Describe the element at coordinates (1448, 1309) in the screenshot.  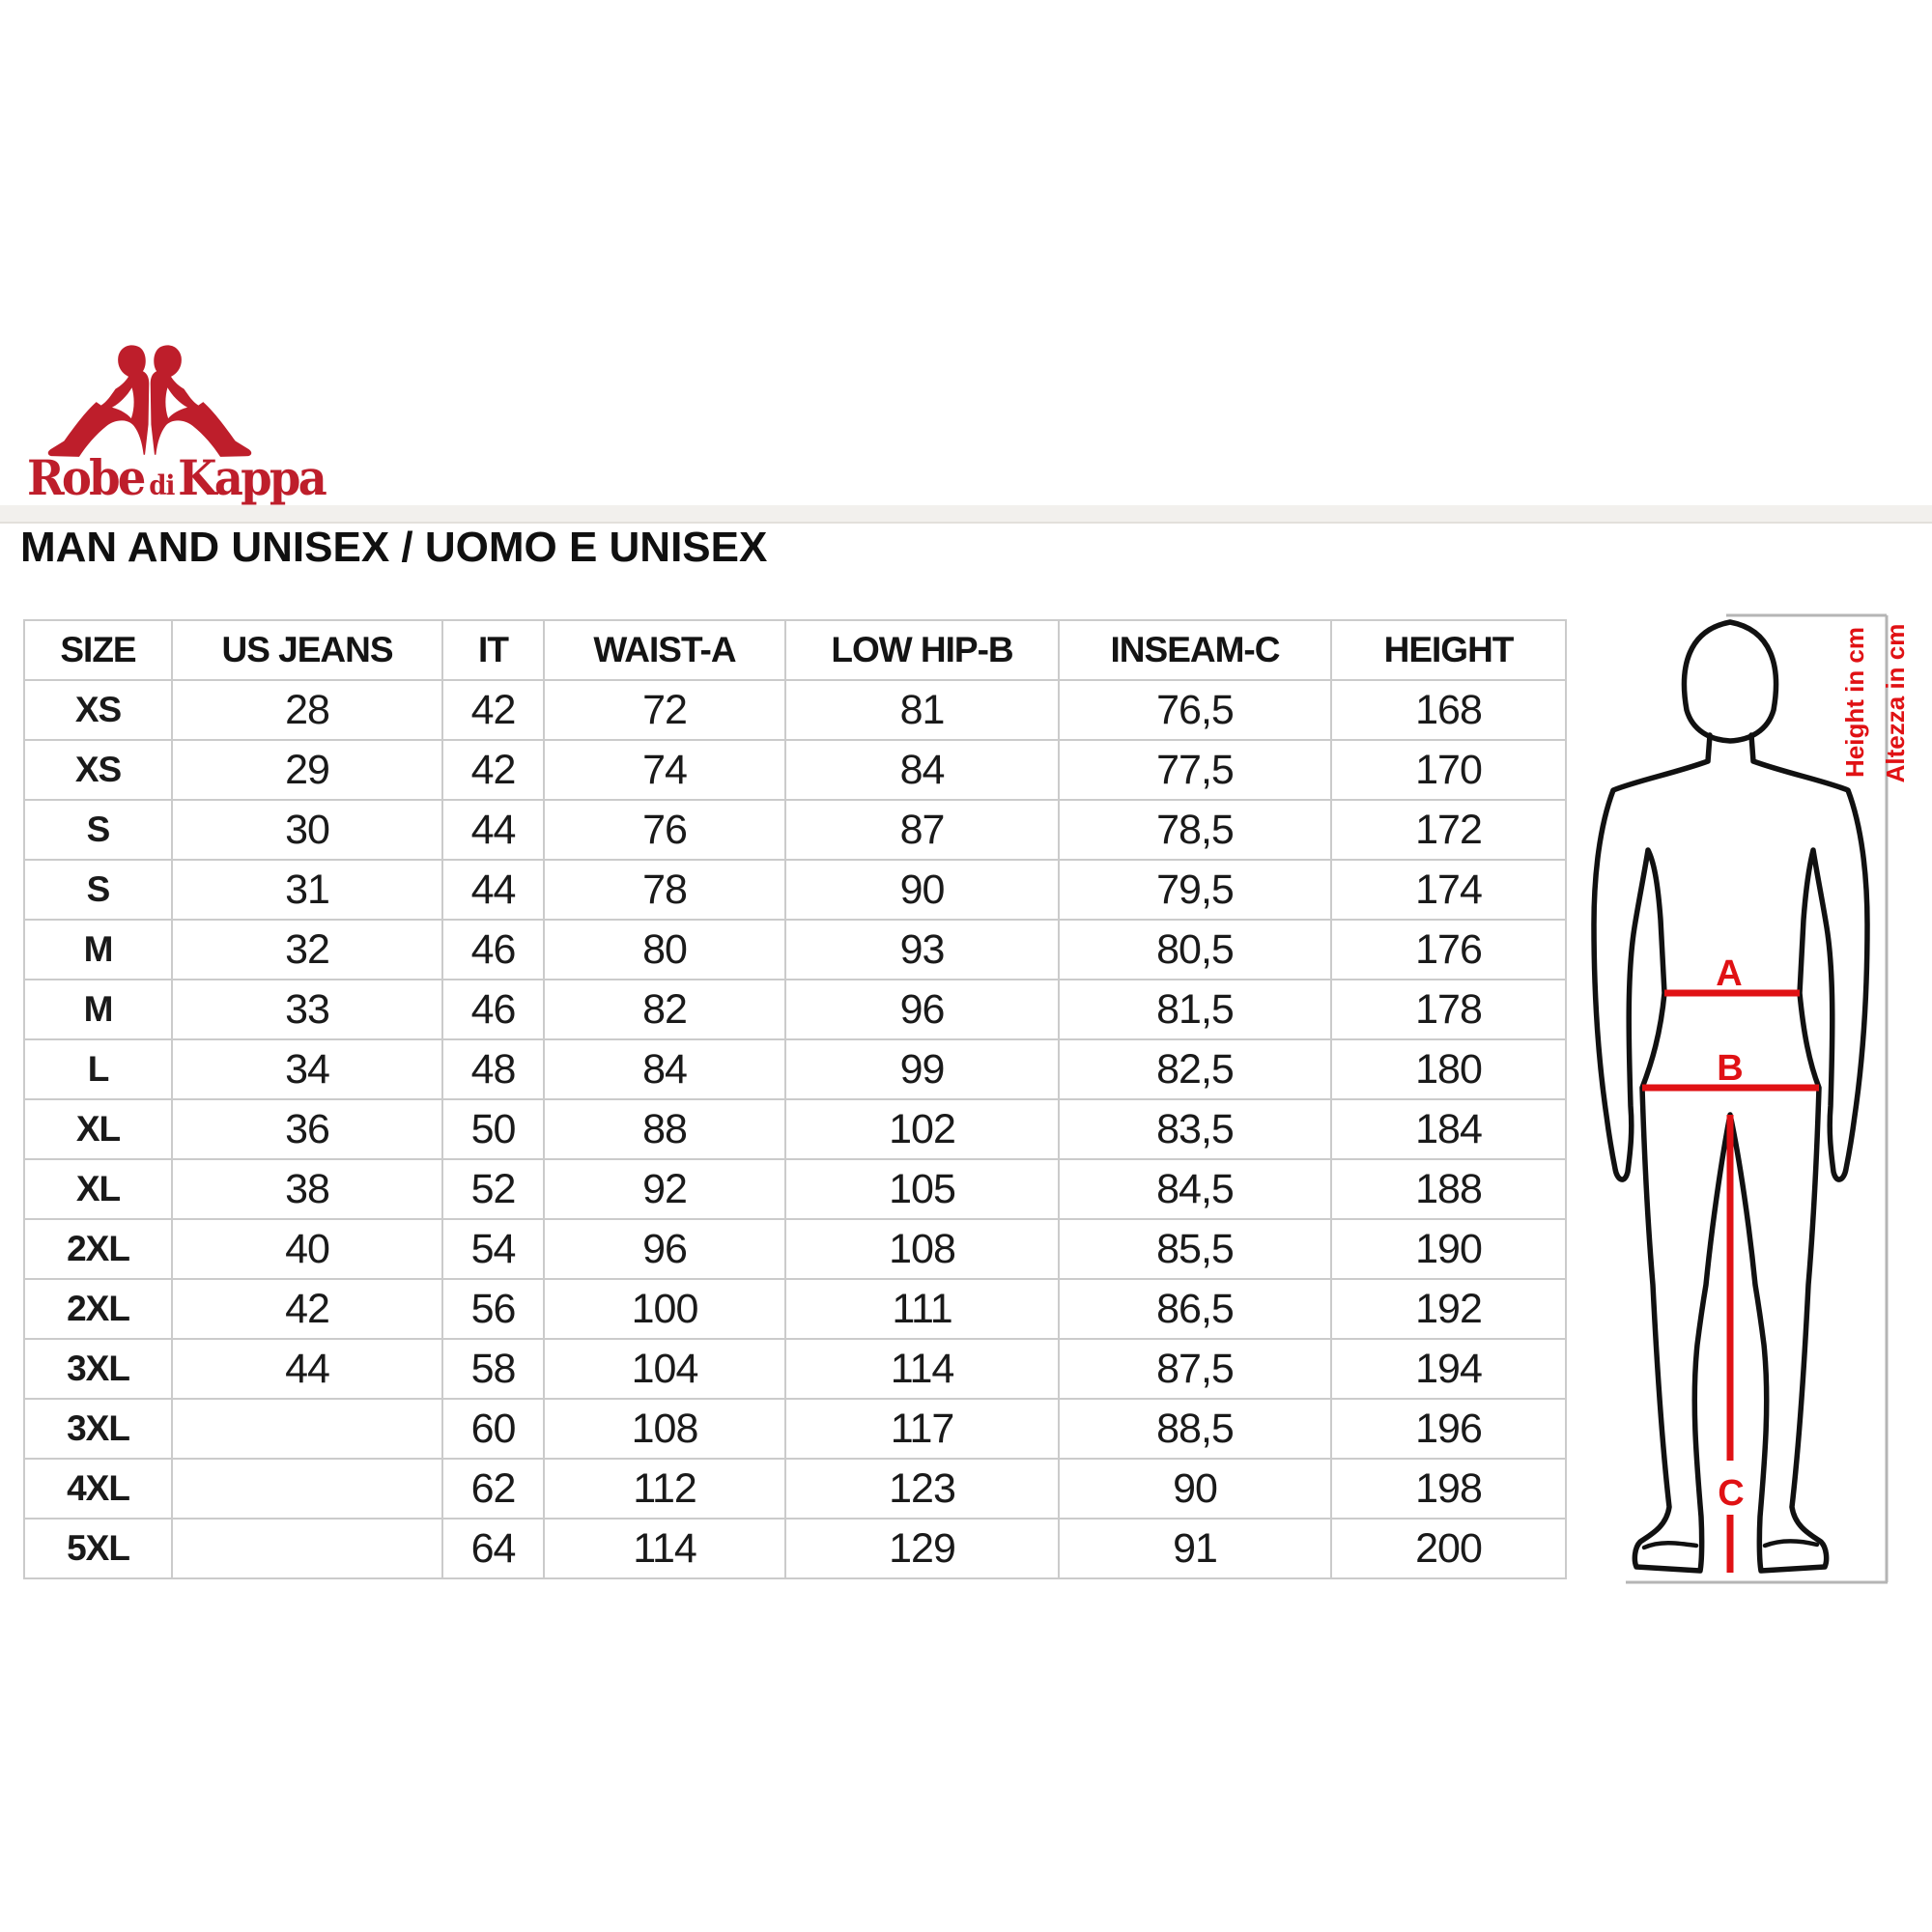
I see `value-cell: 192` at that location.